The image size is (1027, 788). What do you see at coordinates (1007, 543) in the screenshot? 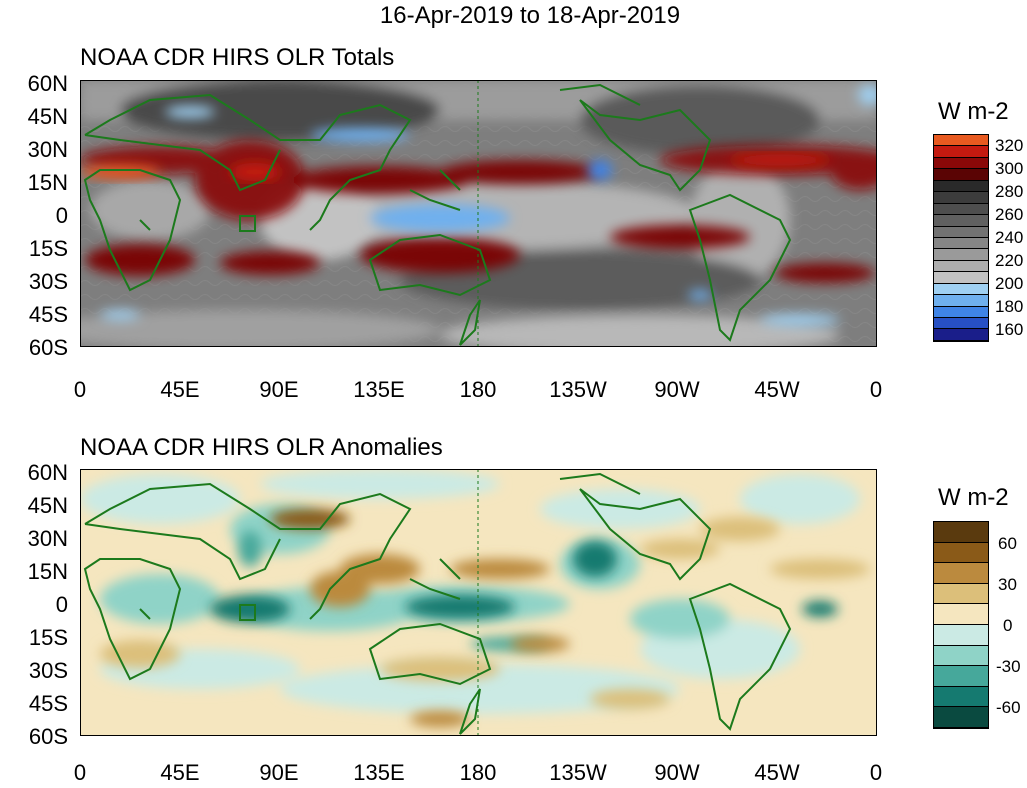
I see `colorbar-label: 60` at bounding box center [1007, 543].